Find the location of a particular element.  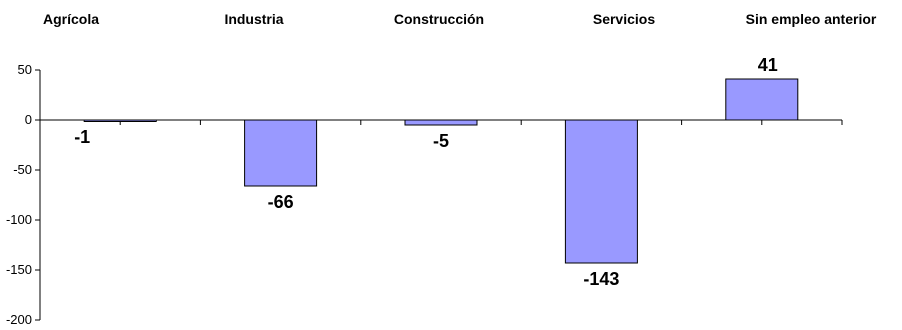

category-label-agricola: Agrícola is located at coordinates (71, 19).